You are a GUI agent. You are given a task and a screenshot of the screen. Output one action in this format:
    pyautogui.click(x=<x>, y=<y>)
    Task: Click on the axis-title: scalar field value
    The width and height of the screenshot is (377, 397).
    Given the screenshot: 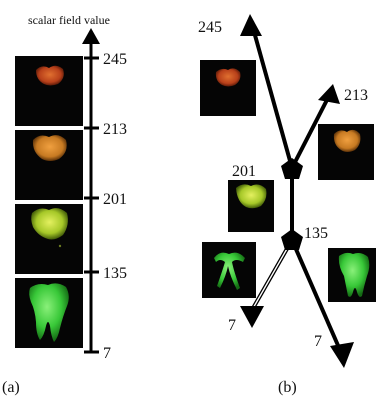 What is the action you would take?
    pyautogui.click(x=69, y=20)
    